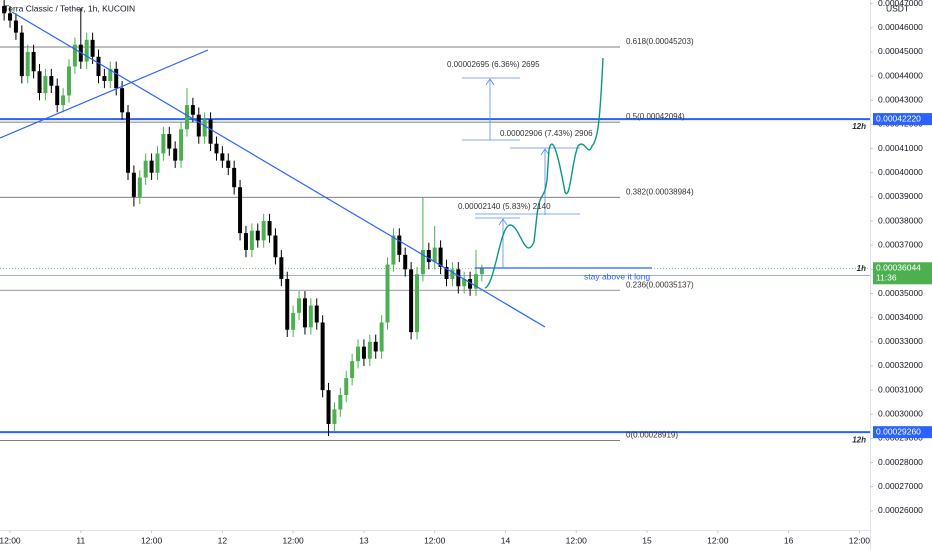 Image resolution: width=932 pixels, height=550 pixels. I want to click on price-badge, so click(902, 119).